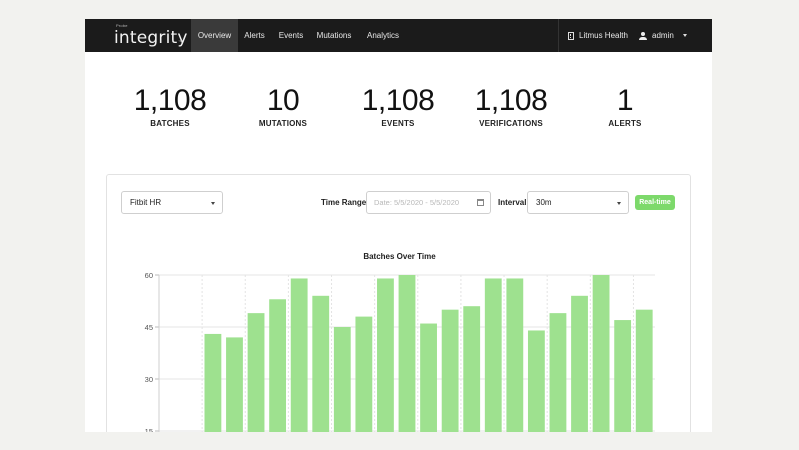  Describe the element at coordinates (172, 202) in the screenshot. I see `device-select: Fitbit HR` at that location.